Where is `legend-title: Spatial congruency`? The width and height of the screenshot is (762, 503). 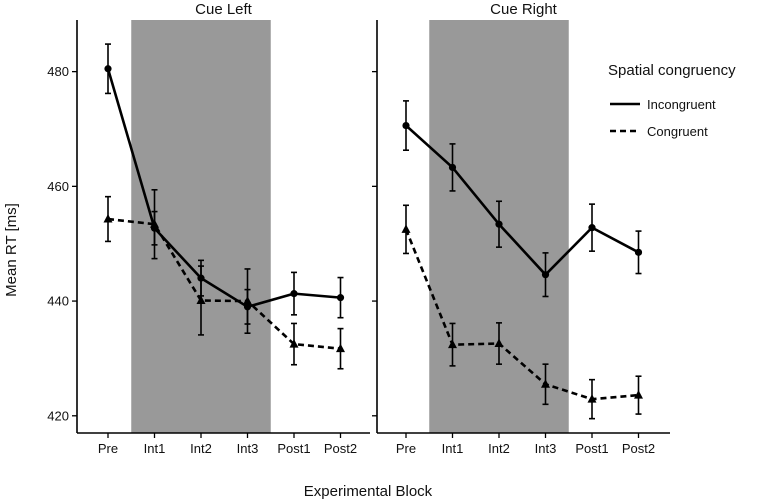 legend-title: Spatial congruency is located at coordinates (672, 70).